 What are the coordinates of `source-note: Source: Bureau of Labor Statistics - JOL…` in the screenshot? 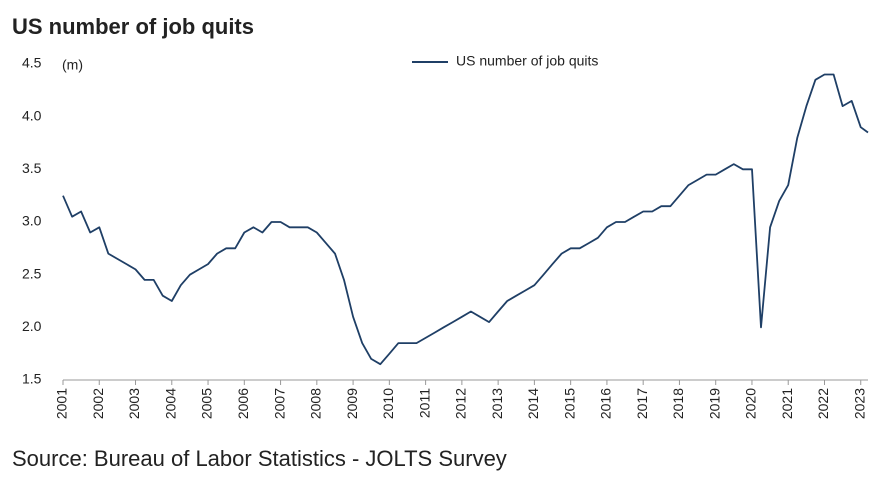 It's located at (259, 458).